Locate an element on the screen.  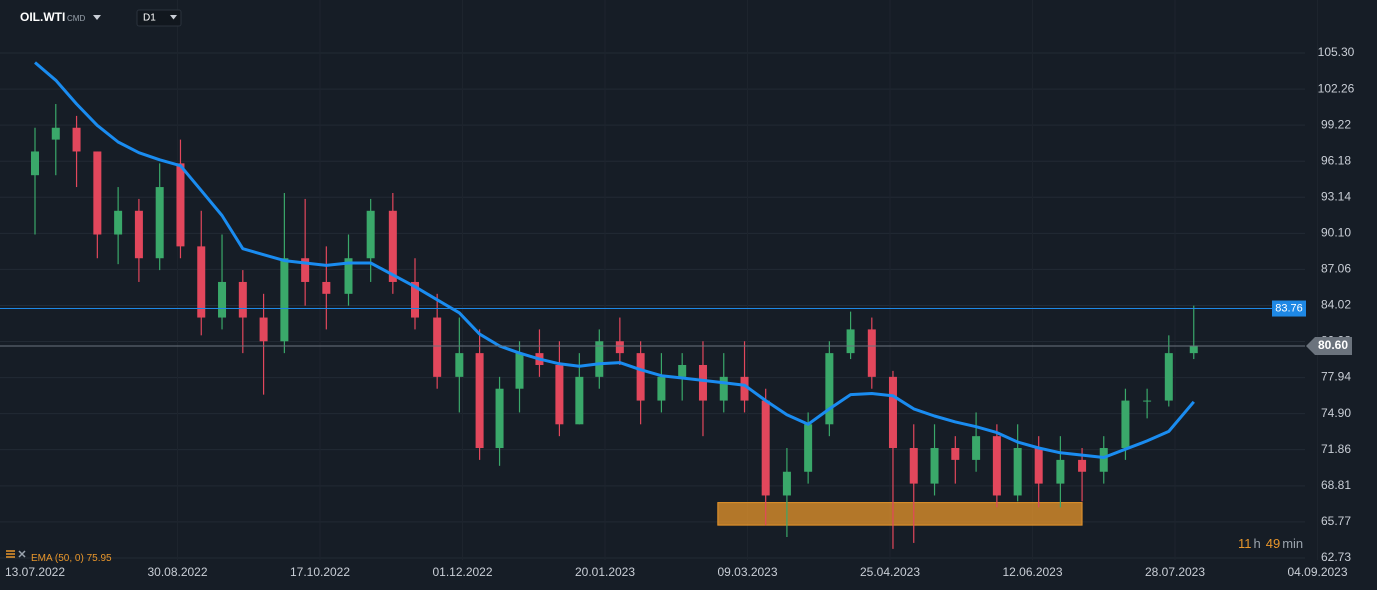
x-tick-label: 30.08.2022 is located at coordinates (177, 572).